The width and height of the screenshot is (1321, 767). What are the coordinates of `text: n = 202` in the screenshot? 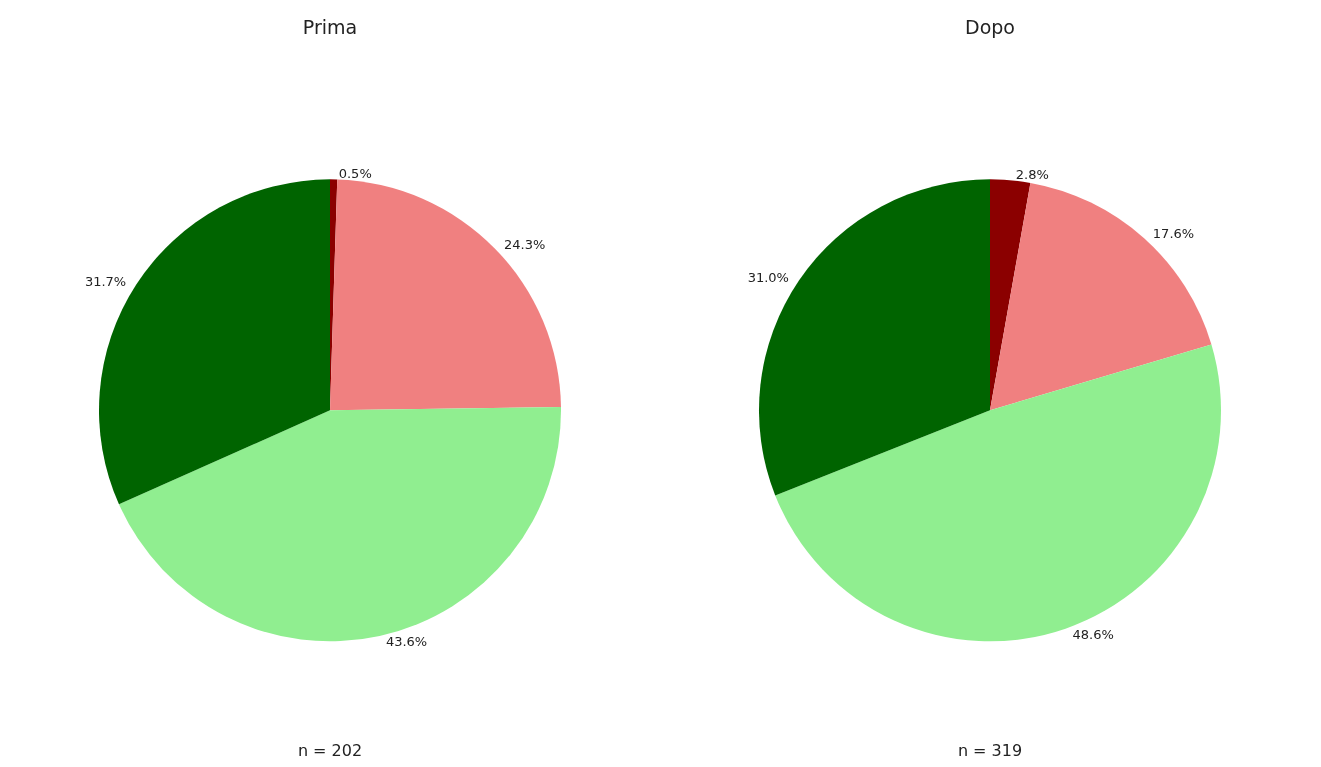 It's located at (330, 750).